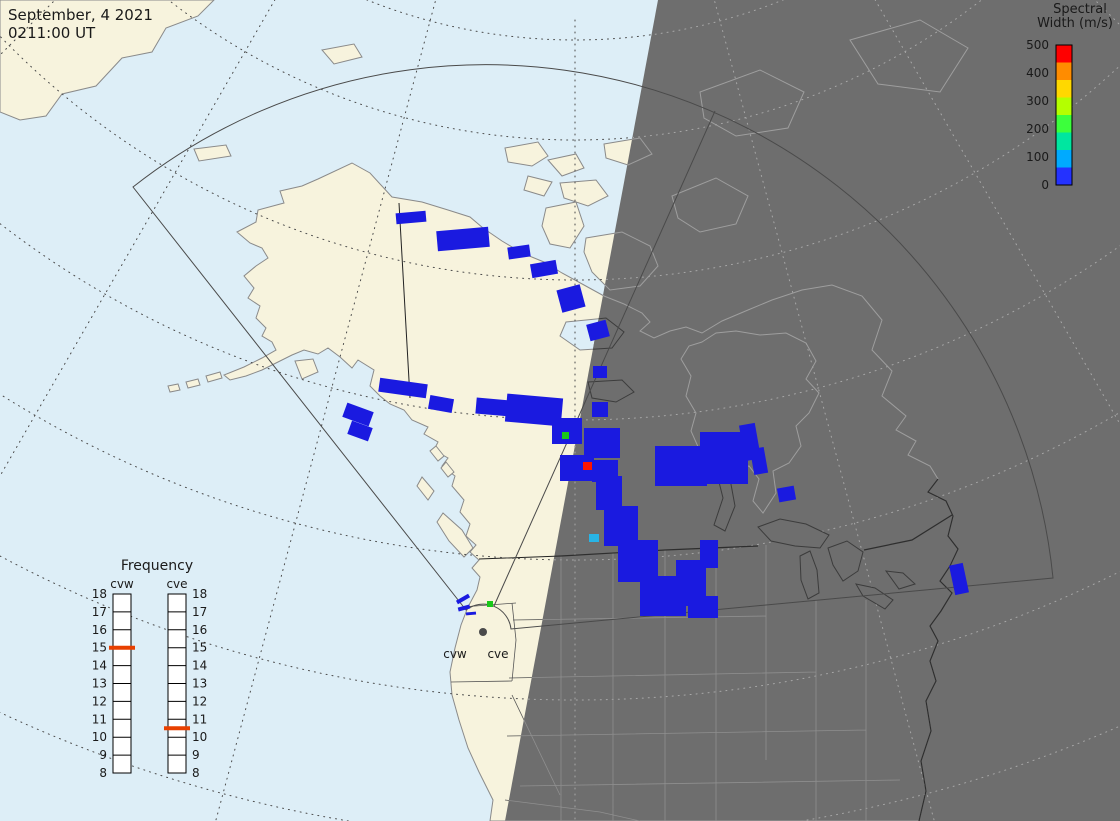 Image resolution: width=1120 pixels, height=821 pixels. Describe the element at coordinates (122, 584) in the screenshot. I see `frequency-scale-label-cvw: cvw` at that location.